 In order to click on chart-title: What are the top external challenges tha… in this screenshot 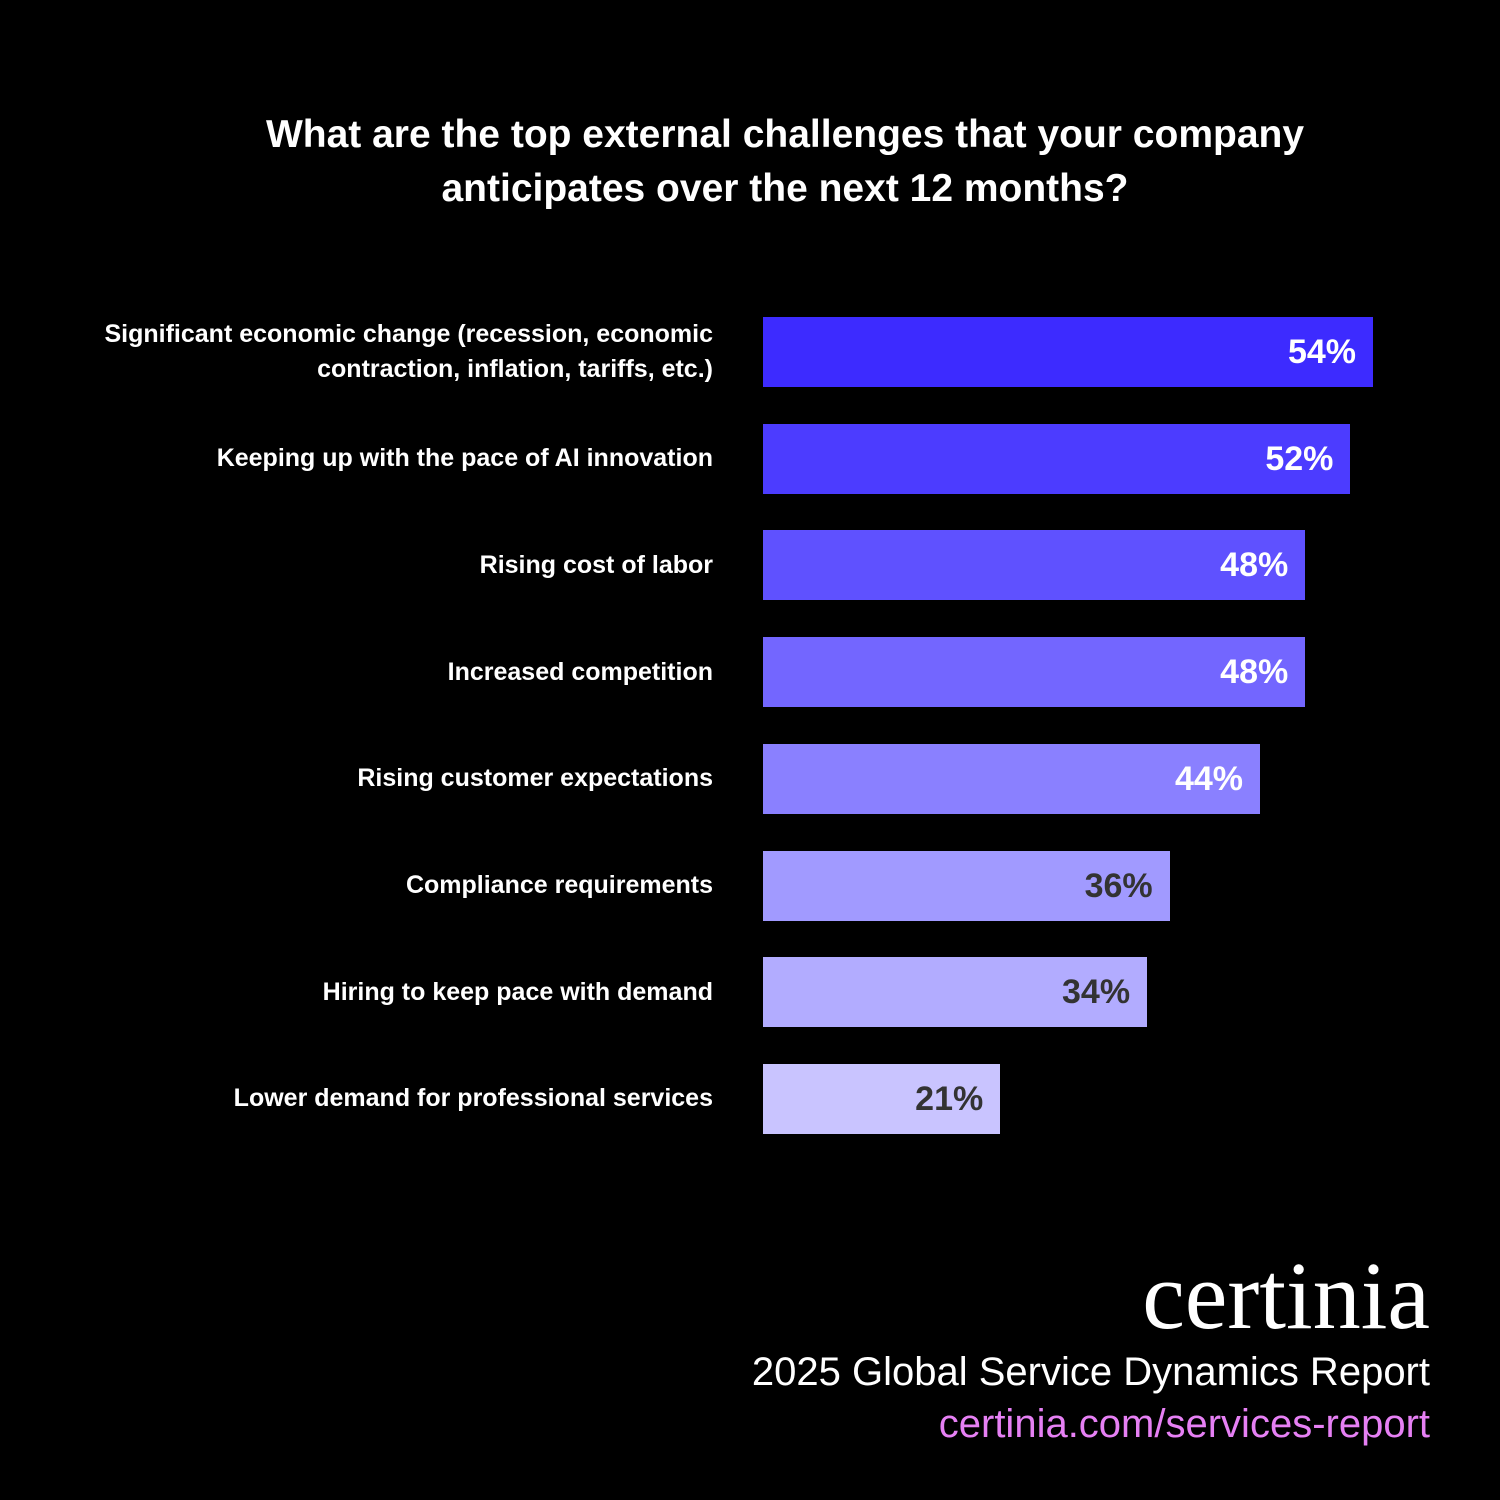, I will do `click(785, 161)`.